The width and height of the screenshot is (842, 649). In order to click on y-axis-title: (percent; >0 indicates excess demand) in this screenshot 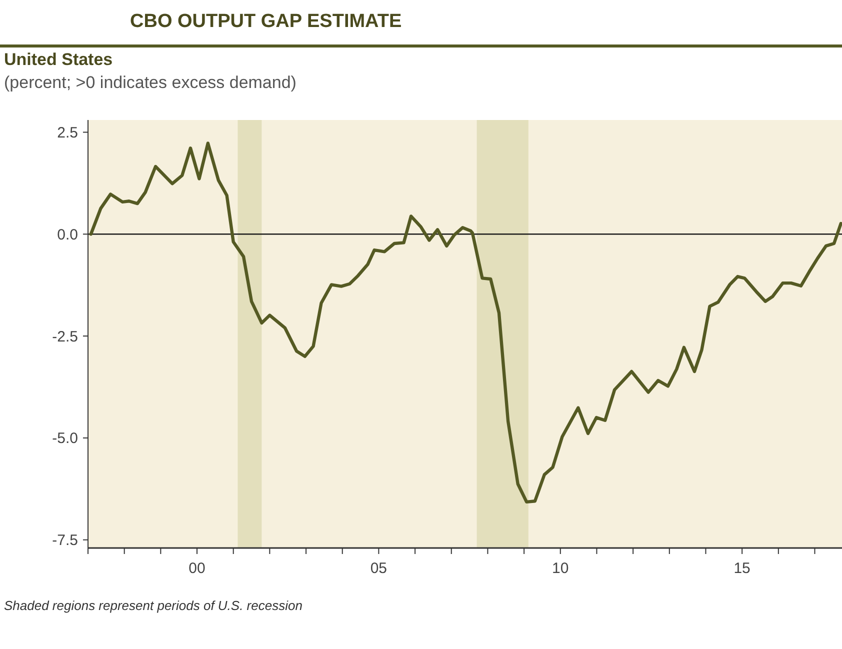, I will do `click(150, 82)`.